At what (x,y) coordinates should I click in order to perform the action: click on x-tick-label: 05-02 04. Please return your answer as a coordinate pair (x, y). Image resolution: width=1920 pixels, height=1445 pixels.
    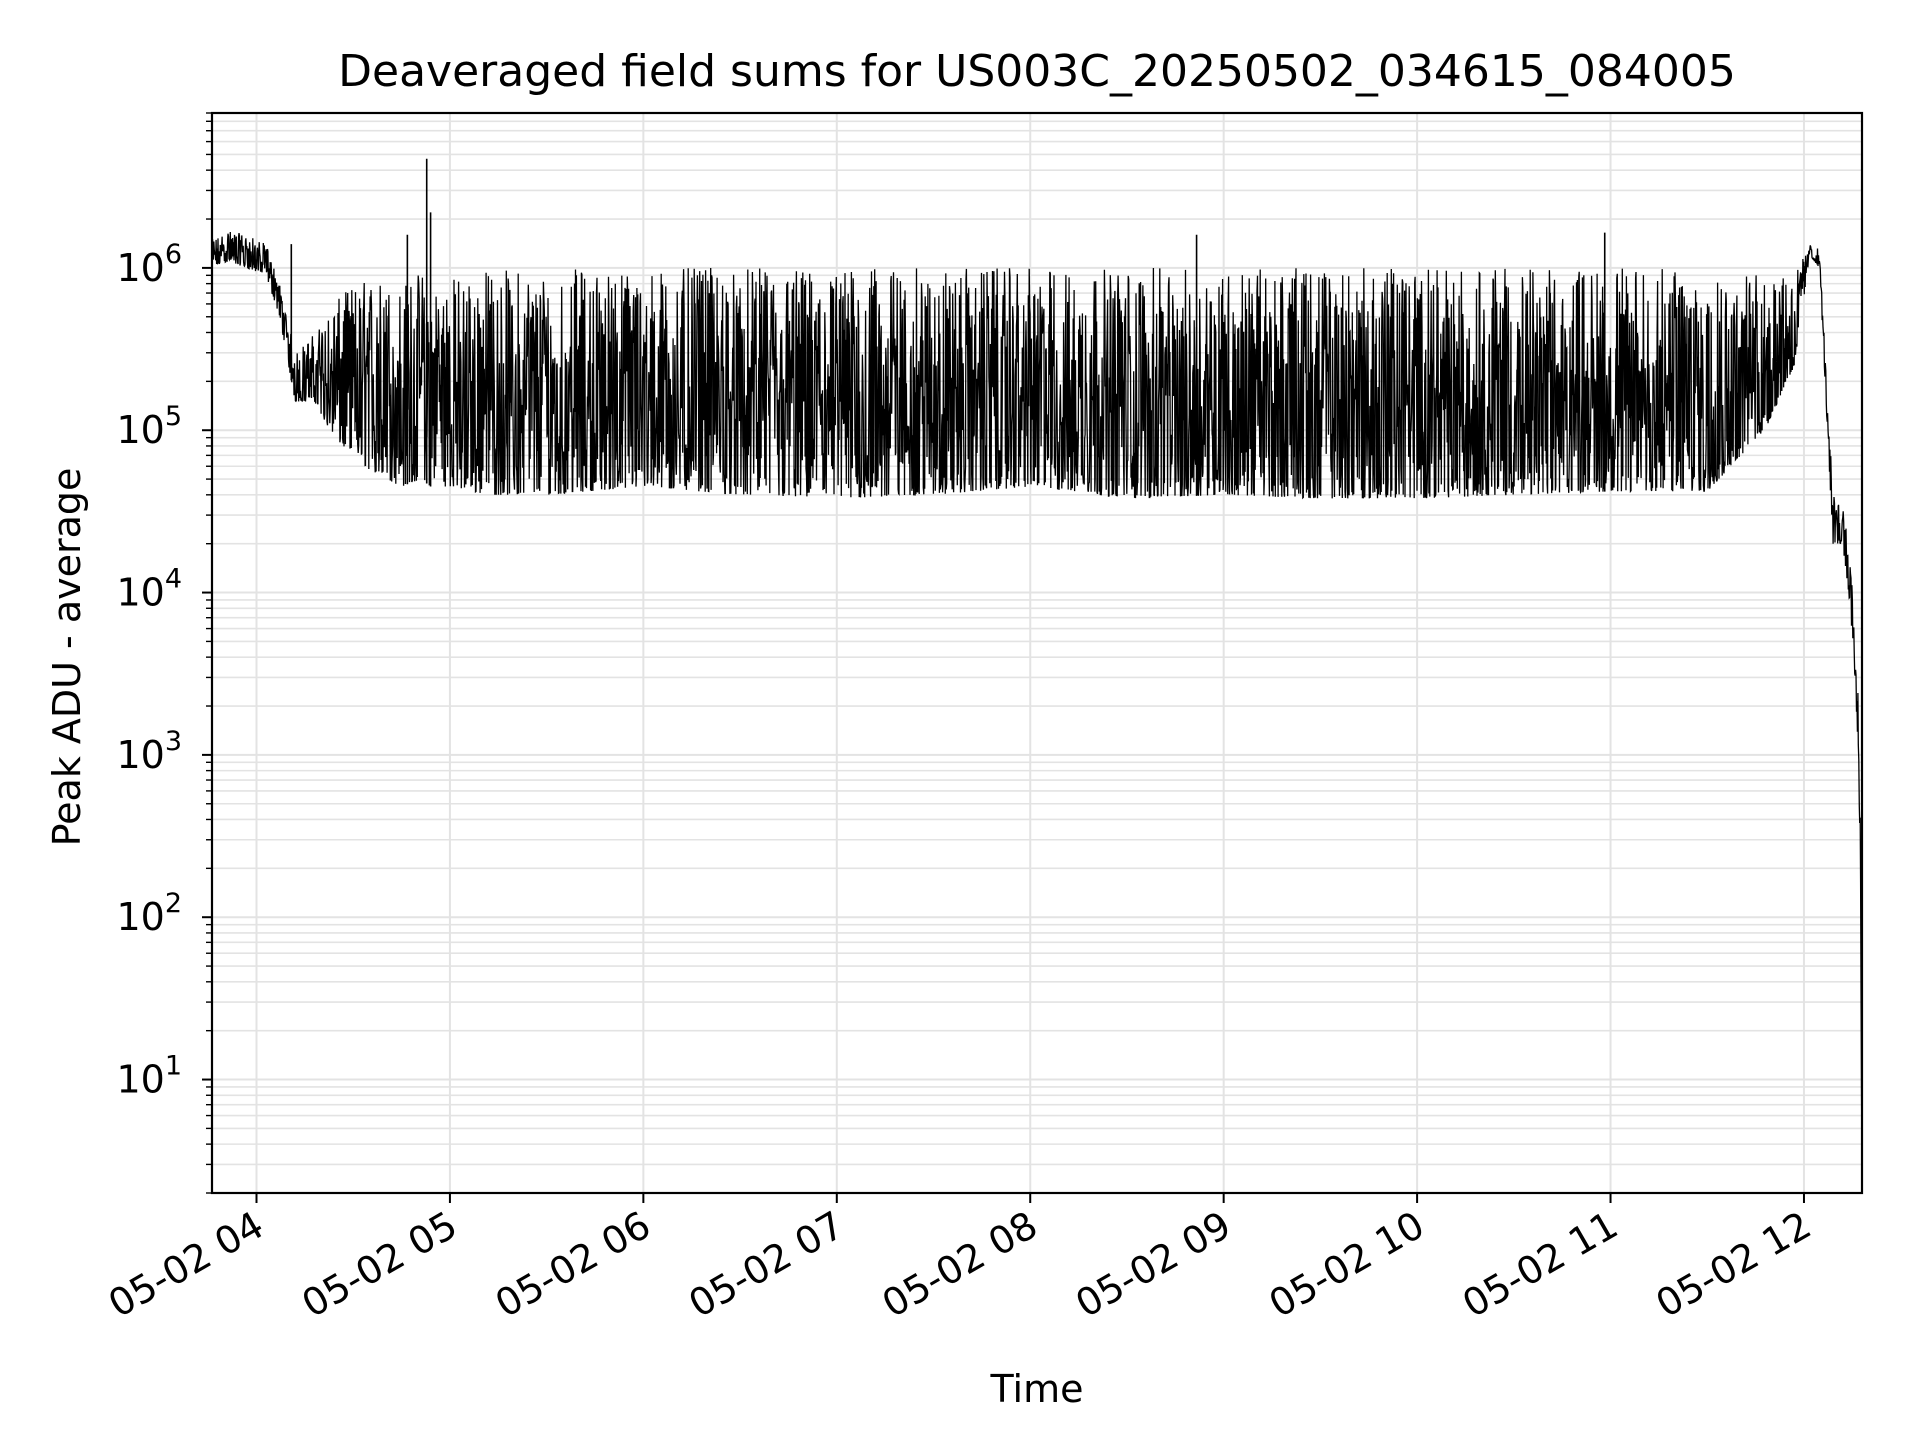
    Looking at the image, I should click on (186, 1265).